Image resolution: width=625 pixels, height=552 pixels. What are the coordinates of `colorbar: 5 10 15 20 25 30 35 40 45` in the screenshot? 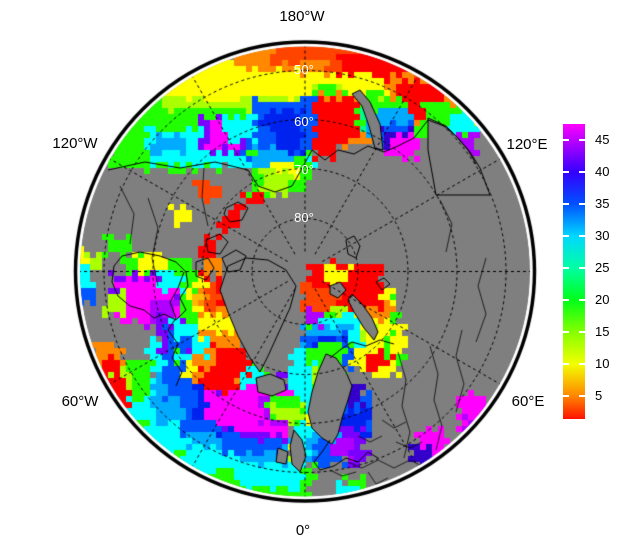 It's located at (593, 271).